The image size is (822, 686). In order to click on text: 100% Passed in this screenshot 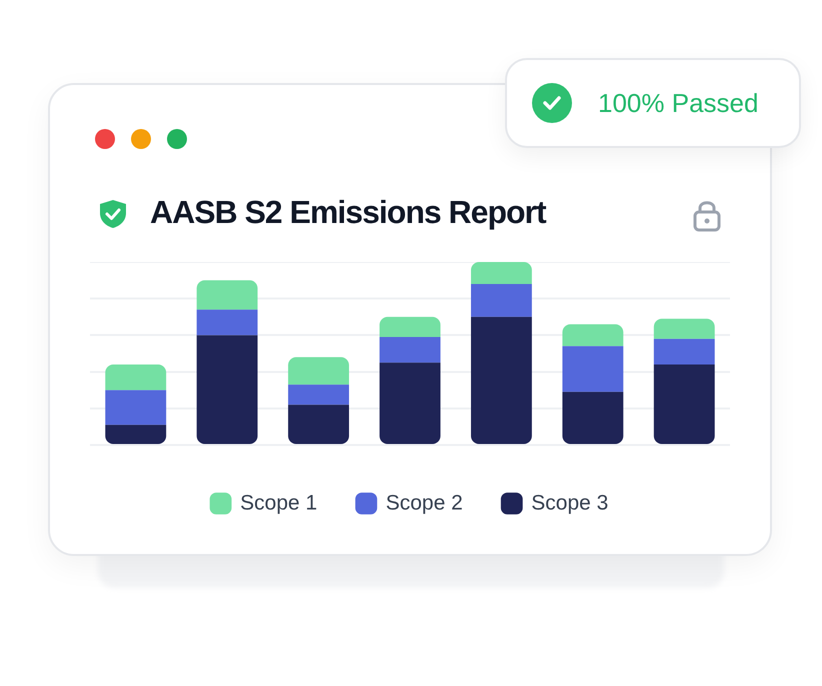, I will do `click(678, 103)`.